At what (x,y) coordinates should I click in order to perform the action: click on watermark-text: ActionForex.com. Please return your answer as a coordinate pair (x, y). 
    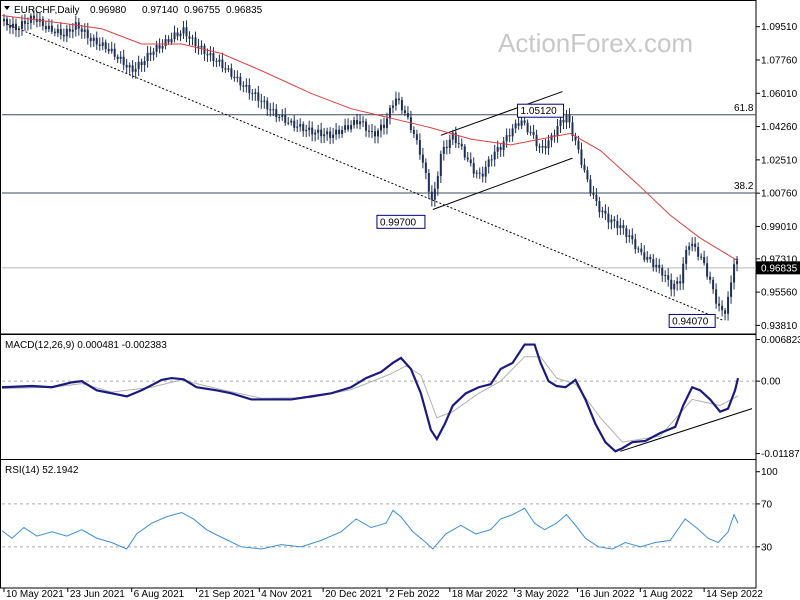
    Looking at the image, I should click on (595, 43).